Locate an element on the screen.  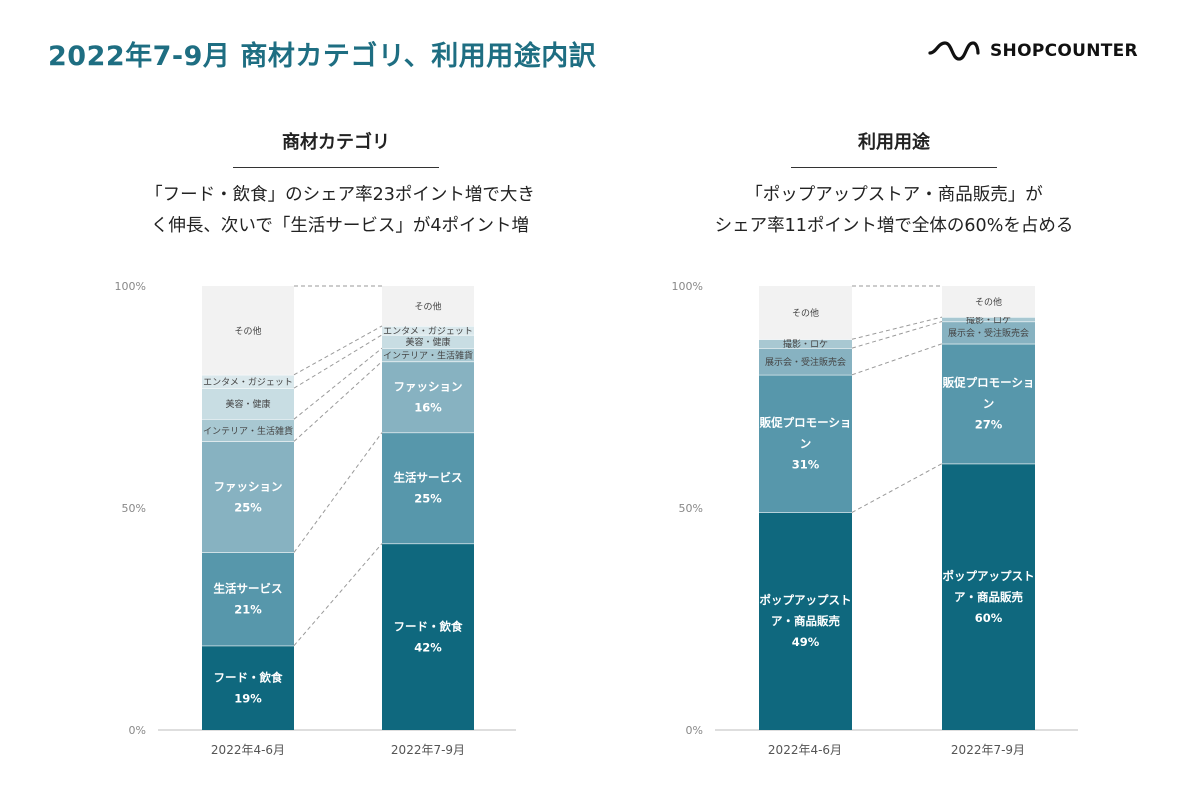
shopcounter-logo-icon is located at coordinates (954, 51).